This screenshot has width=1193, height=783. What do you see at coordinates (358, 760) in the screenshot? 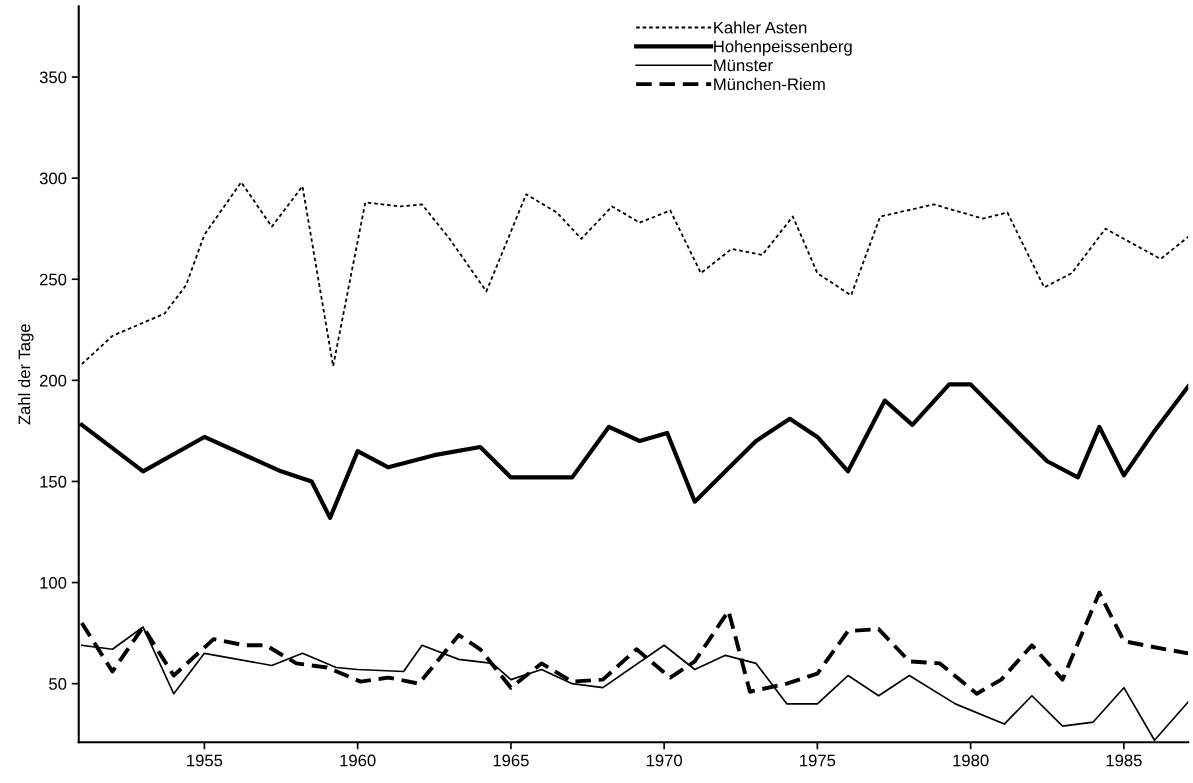
I see `x-tick-label: 1960` at bounding box center [358, 760].